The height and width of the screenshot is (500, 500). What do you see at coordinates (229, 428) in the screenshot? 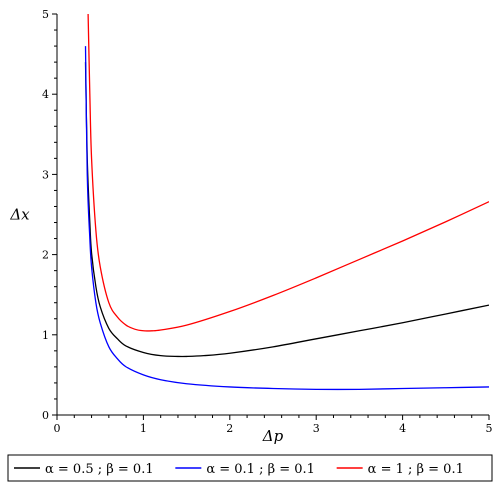
I see `x-tick-label: 2` at bounding box center [229, 428].